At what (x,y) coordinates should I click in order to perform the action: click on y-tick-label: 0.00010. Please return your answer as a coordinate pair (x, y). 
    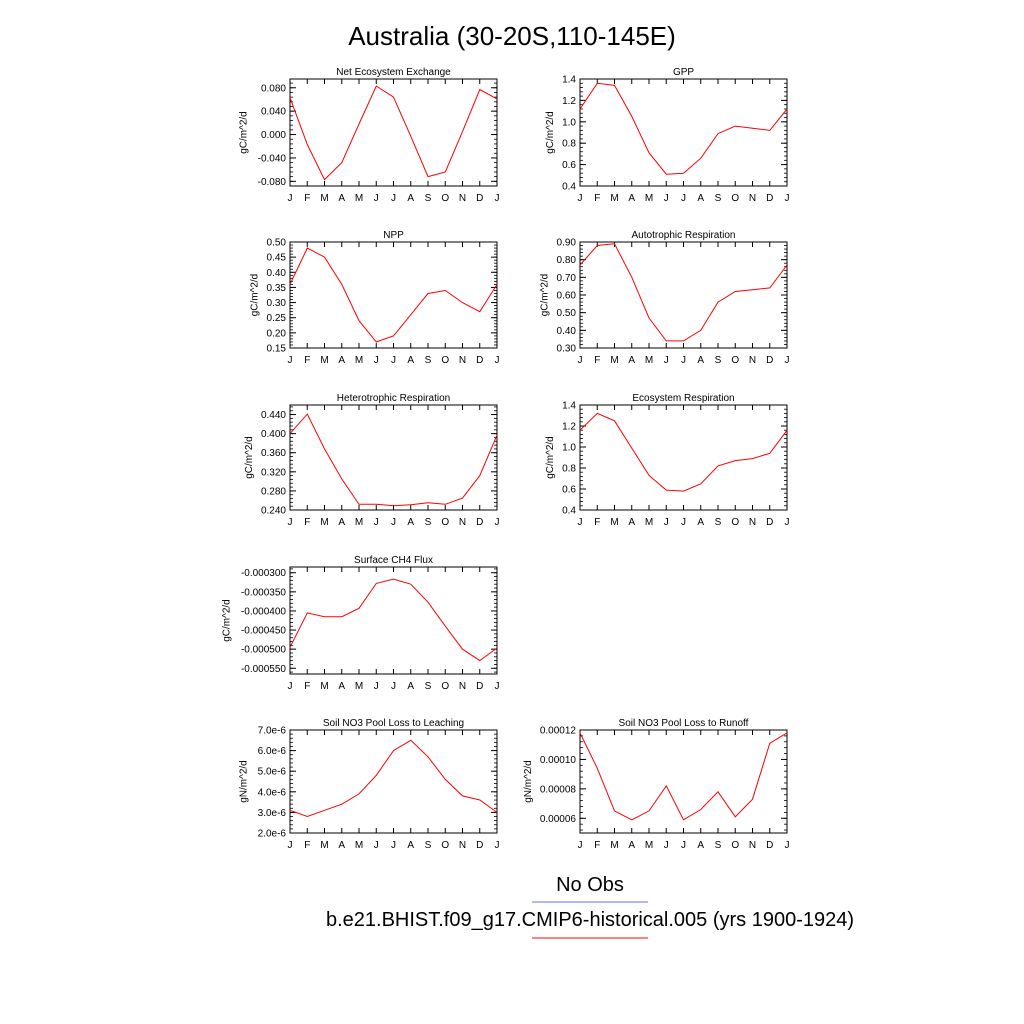
    Looking at the image, I should click on (558, 760).